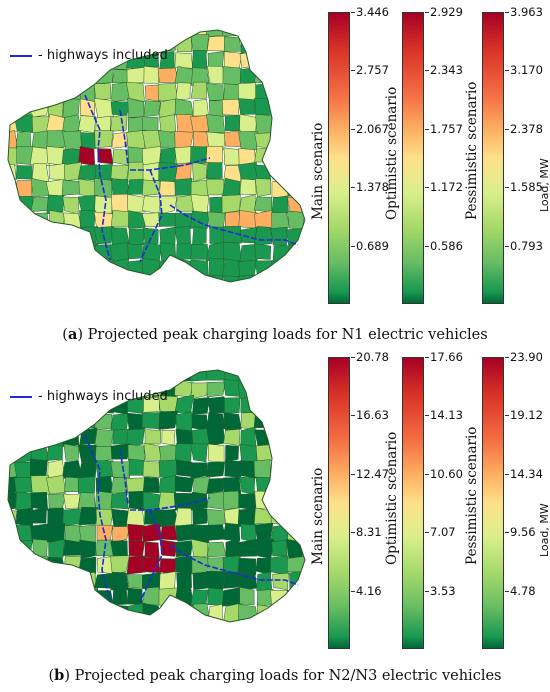 Image resolution: width=550 pixels, height=692 pixels. Describe the element at coordinates (444, 70) in the screenshot. I see `colorbar-tick-label: 2.343` at that location.